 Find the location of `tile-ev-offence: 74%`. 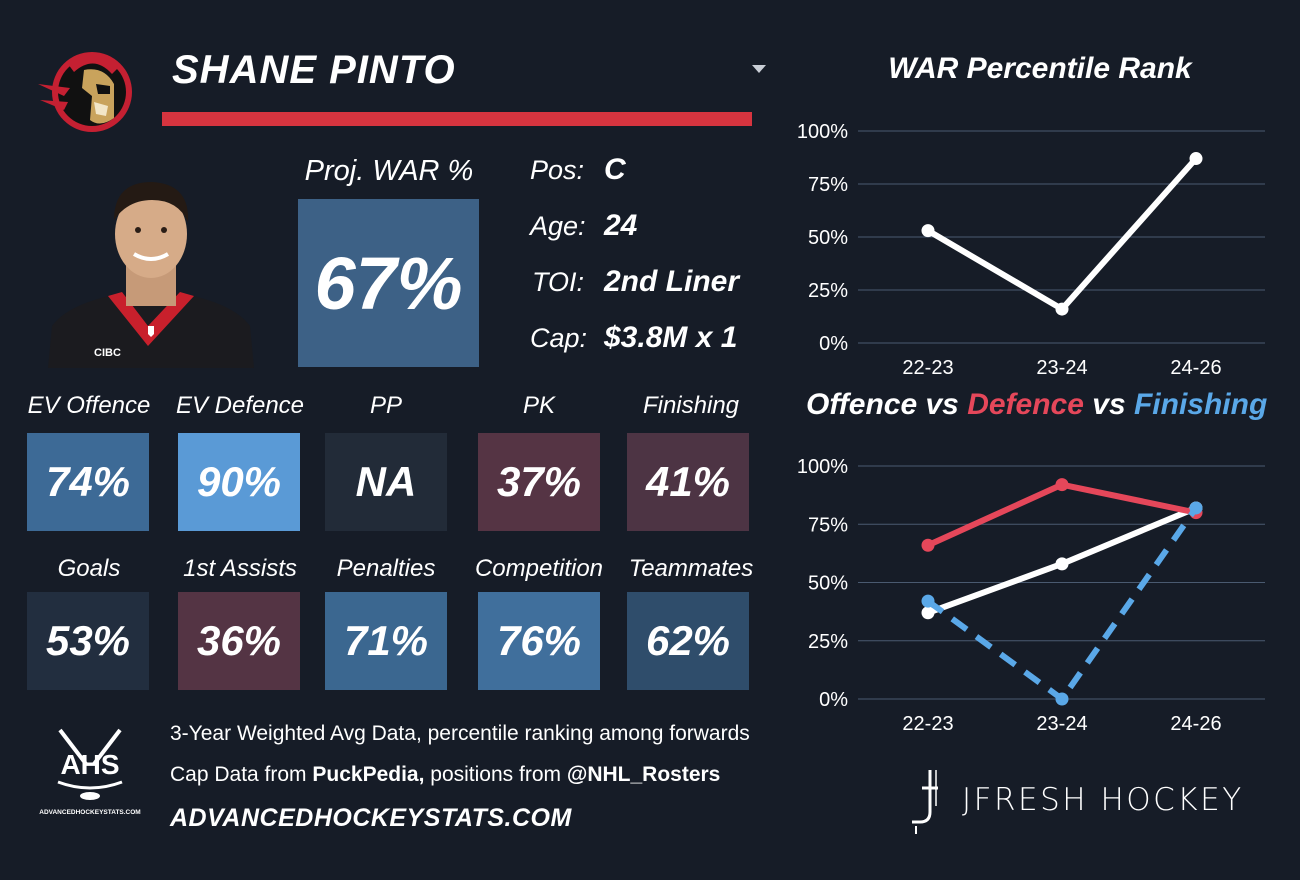

tile-ev-offence: 74% is located at coordinates (88, 482).